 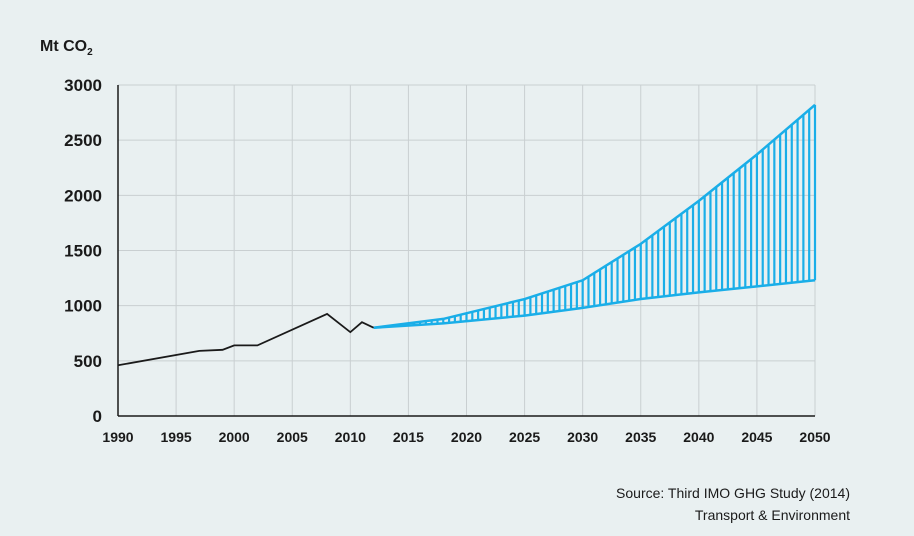 I want to click on historical-line, so click(x=245, y=339).